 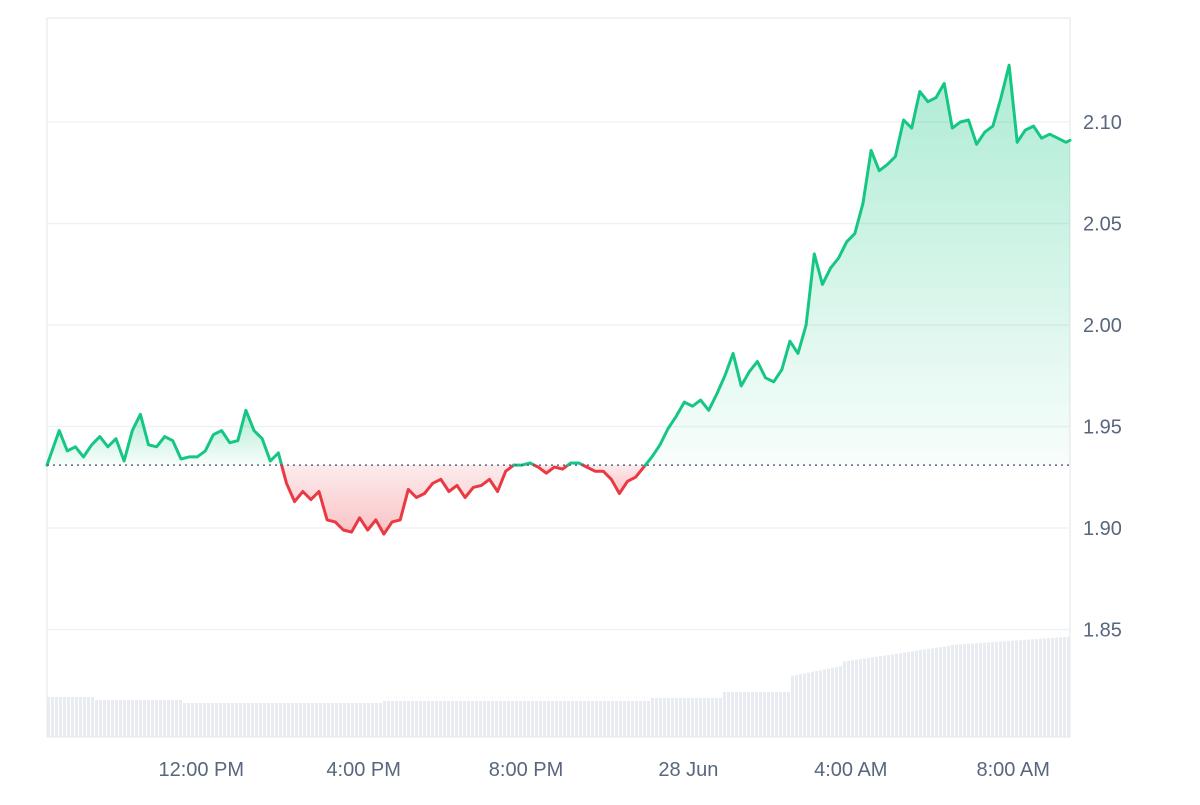 What do you see at coordinates (558, 686) in the screenshot?
I see `volume-bars` at bounding box center [558, 686].